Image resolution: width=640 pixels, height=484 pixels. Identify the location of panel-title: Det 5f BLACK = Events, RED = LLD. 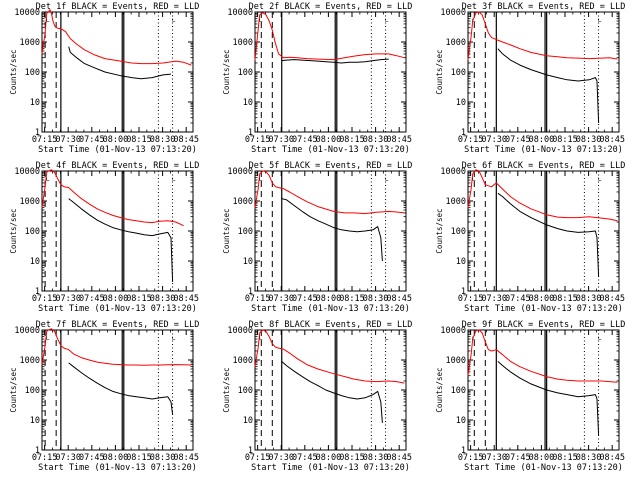
(331, 166).